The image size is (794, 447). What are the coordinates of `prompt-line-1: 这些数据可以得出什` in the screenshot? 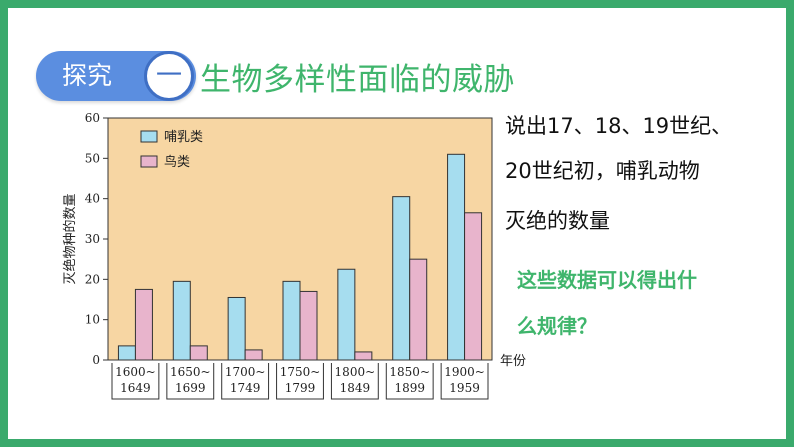 It's located at (607, 280).